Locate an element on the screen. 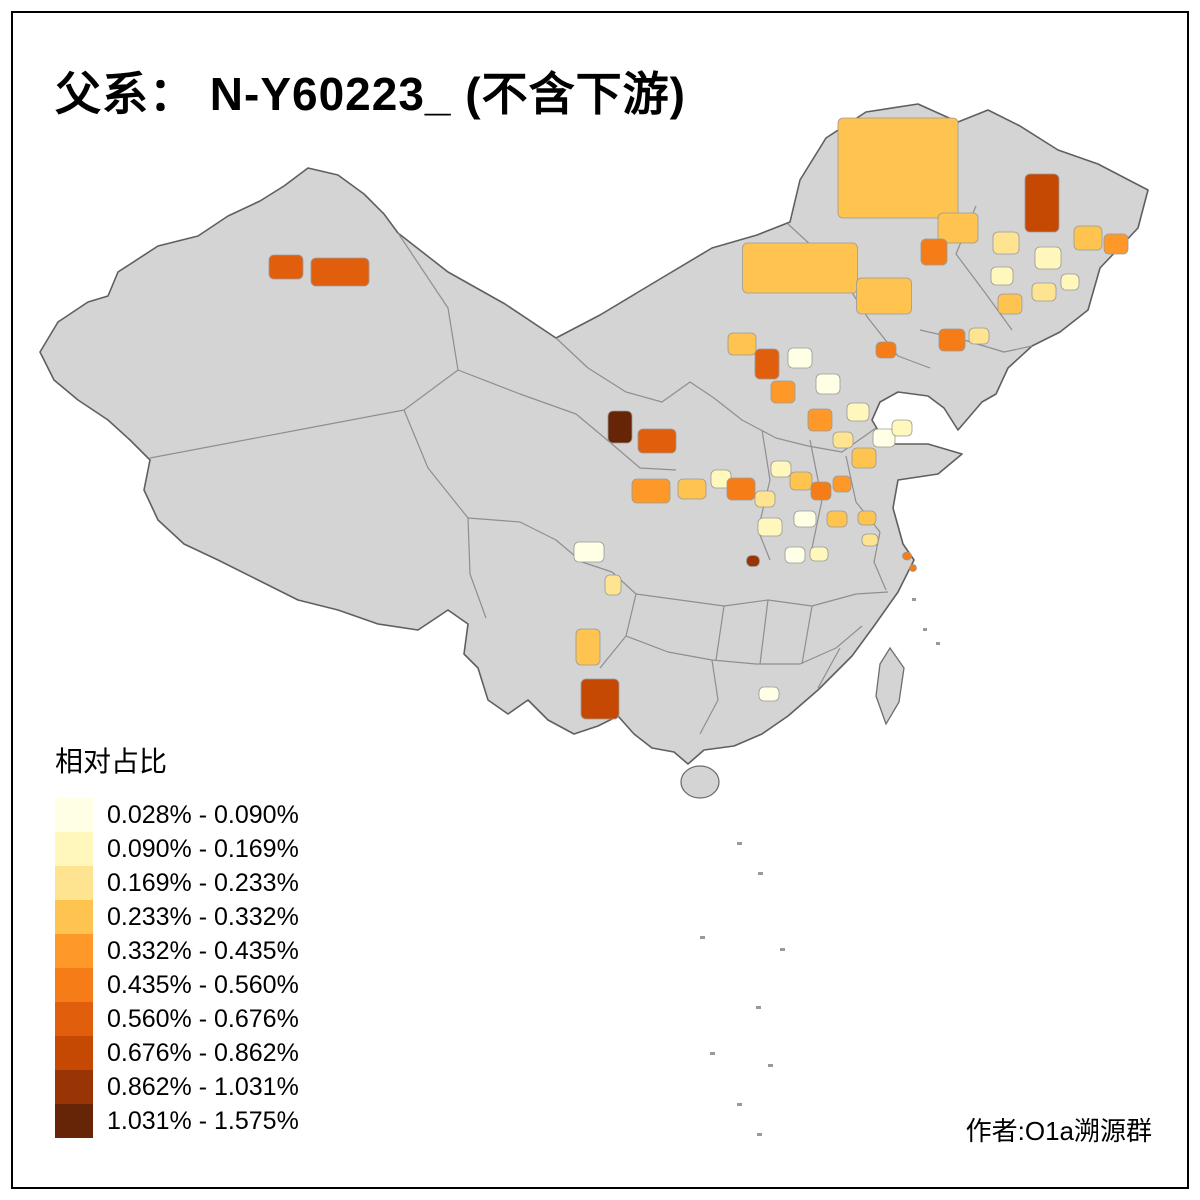 Image resolution: width=1200 pixels, height=1200 pixels. legend-item: 0.862% - 1.031% is located at coordinates (177, 1087).